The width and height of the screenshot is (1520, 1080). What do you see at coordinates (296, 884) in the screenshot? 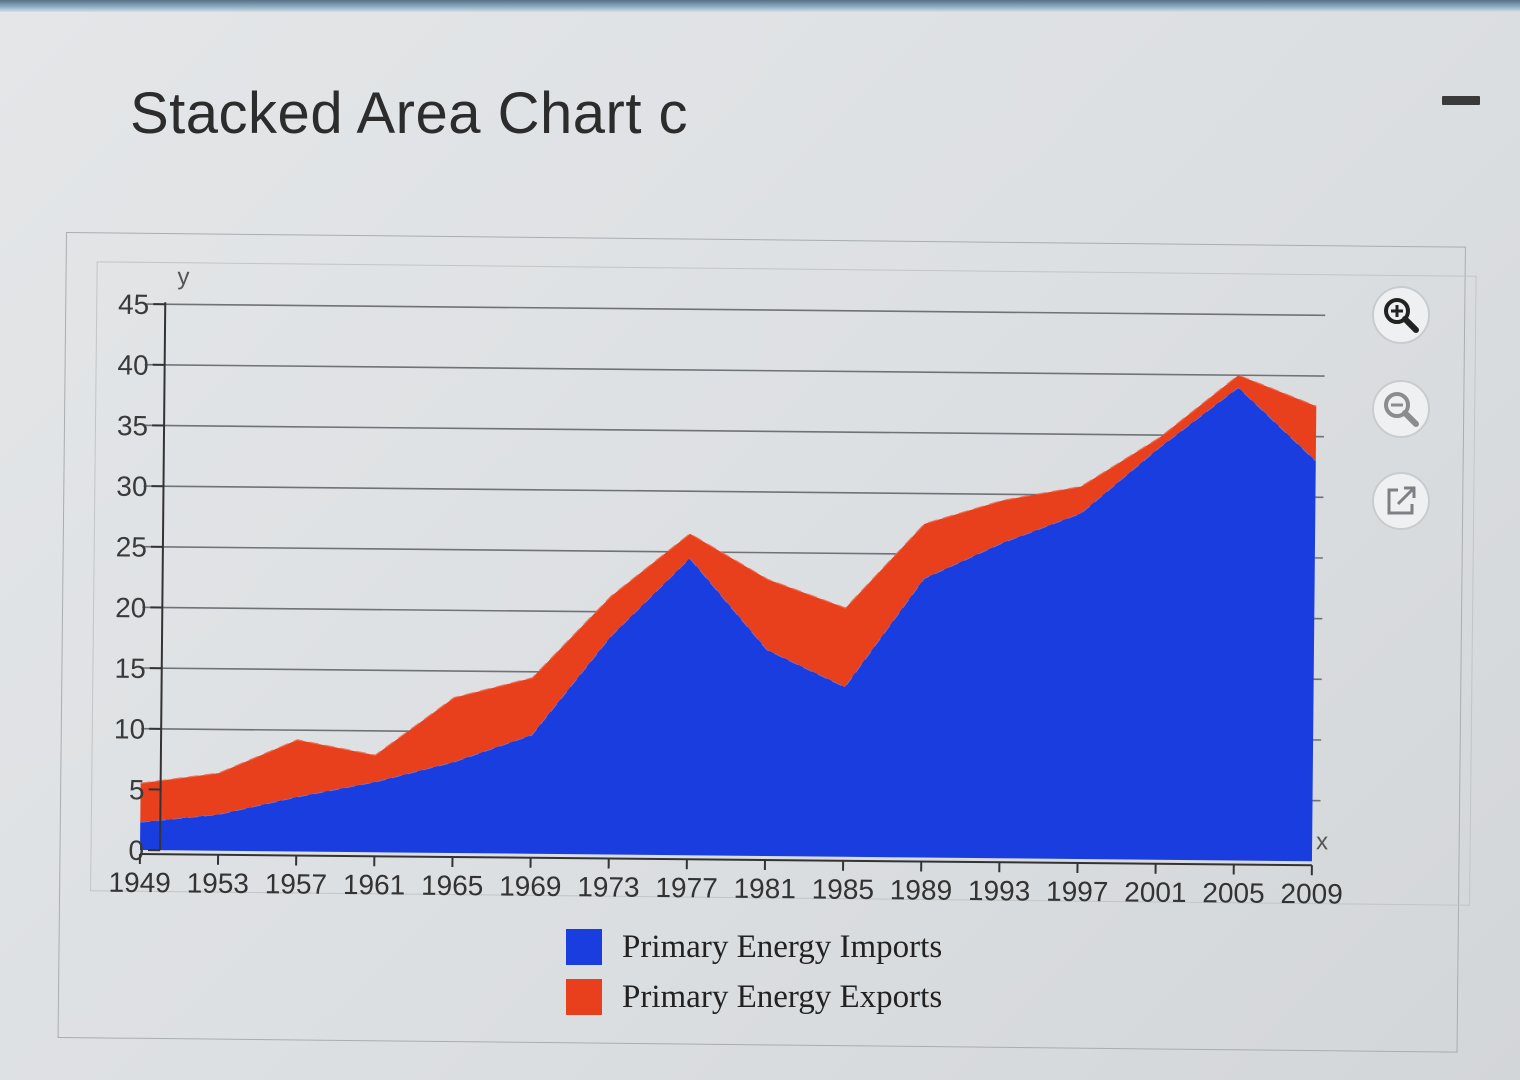
I see `x-tick-label: 1957` at bounding box center [296, 884].